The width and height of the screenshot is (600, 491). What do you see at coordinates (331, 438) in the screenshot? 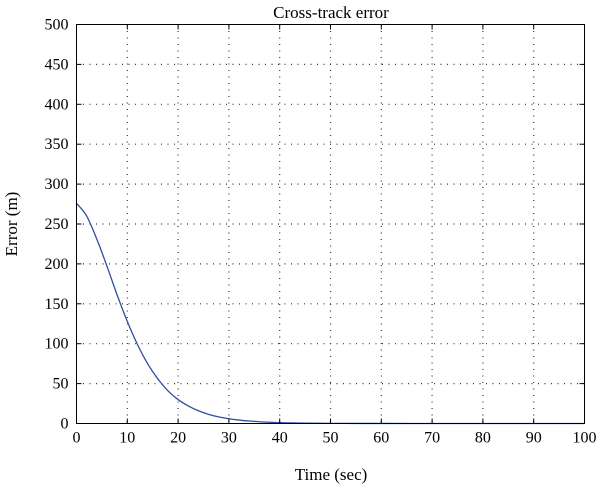
I see `x-tick-label: 50` at bounding box center [331, 438].